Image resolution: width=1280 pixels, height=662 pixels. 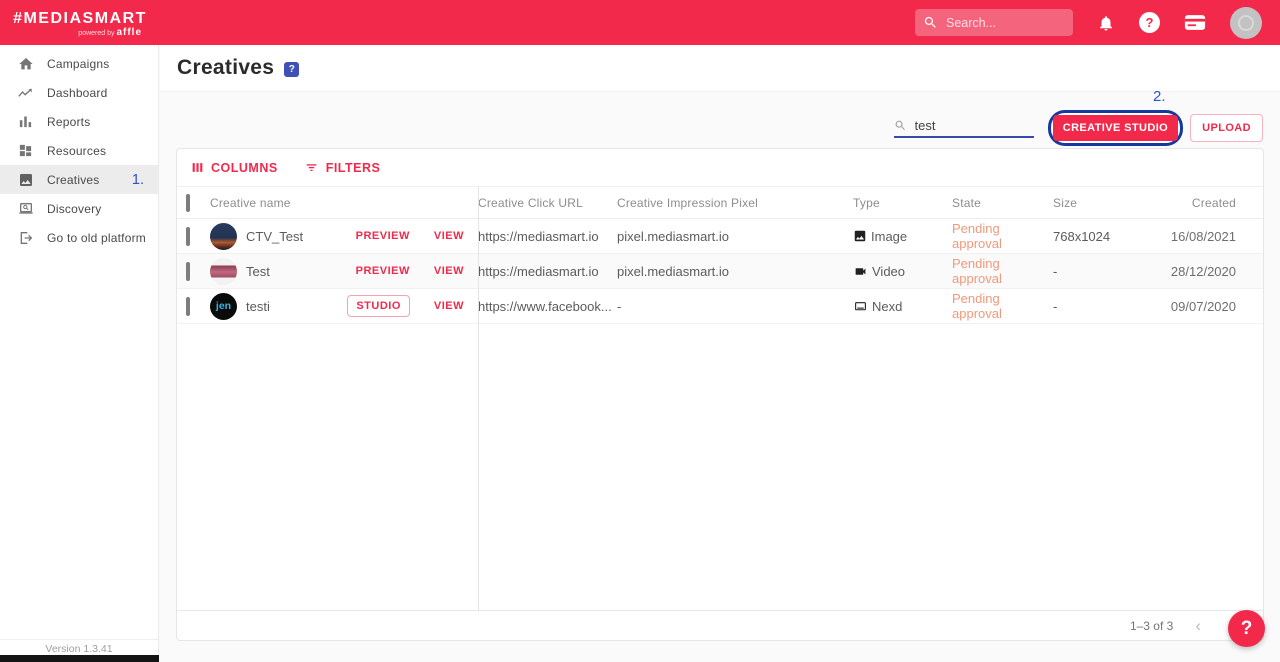 I want to click on billing-card-icon, so click(x=1195, y=22).